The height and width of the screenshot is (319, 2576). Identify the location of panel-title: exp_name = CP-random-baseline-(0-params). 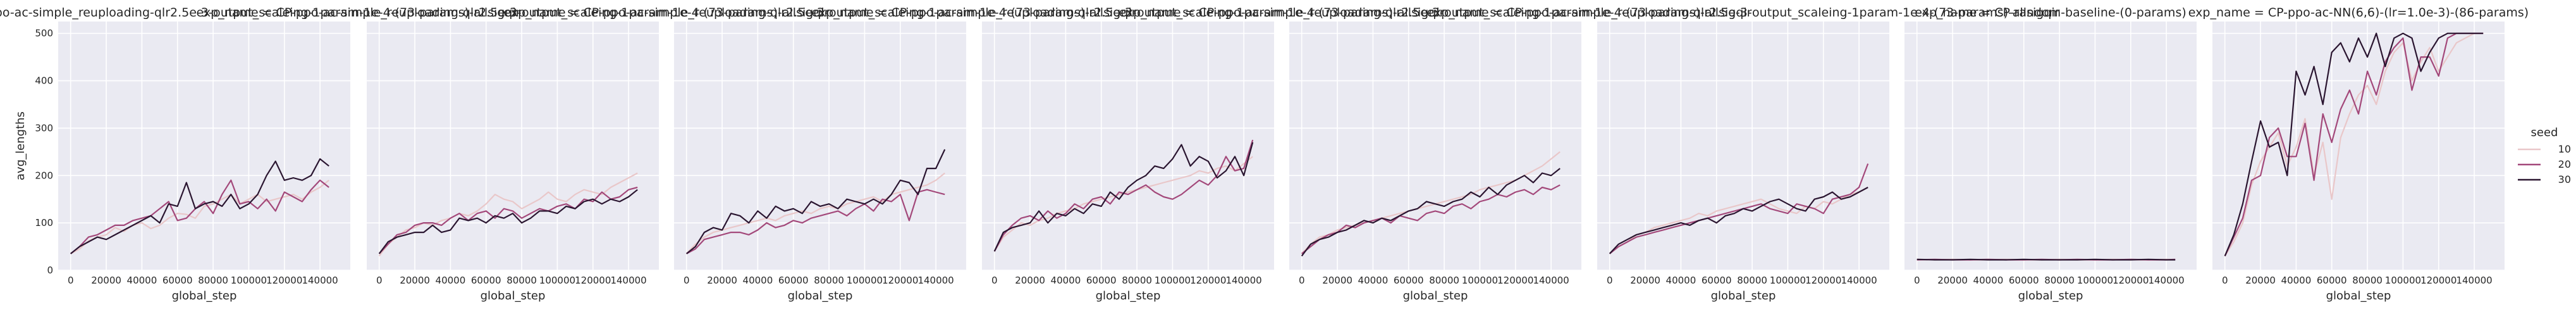
(2051, 13).